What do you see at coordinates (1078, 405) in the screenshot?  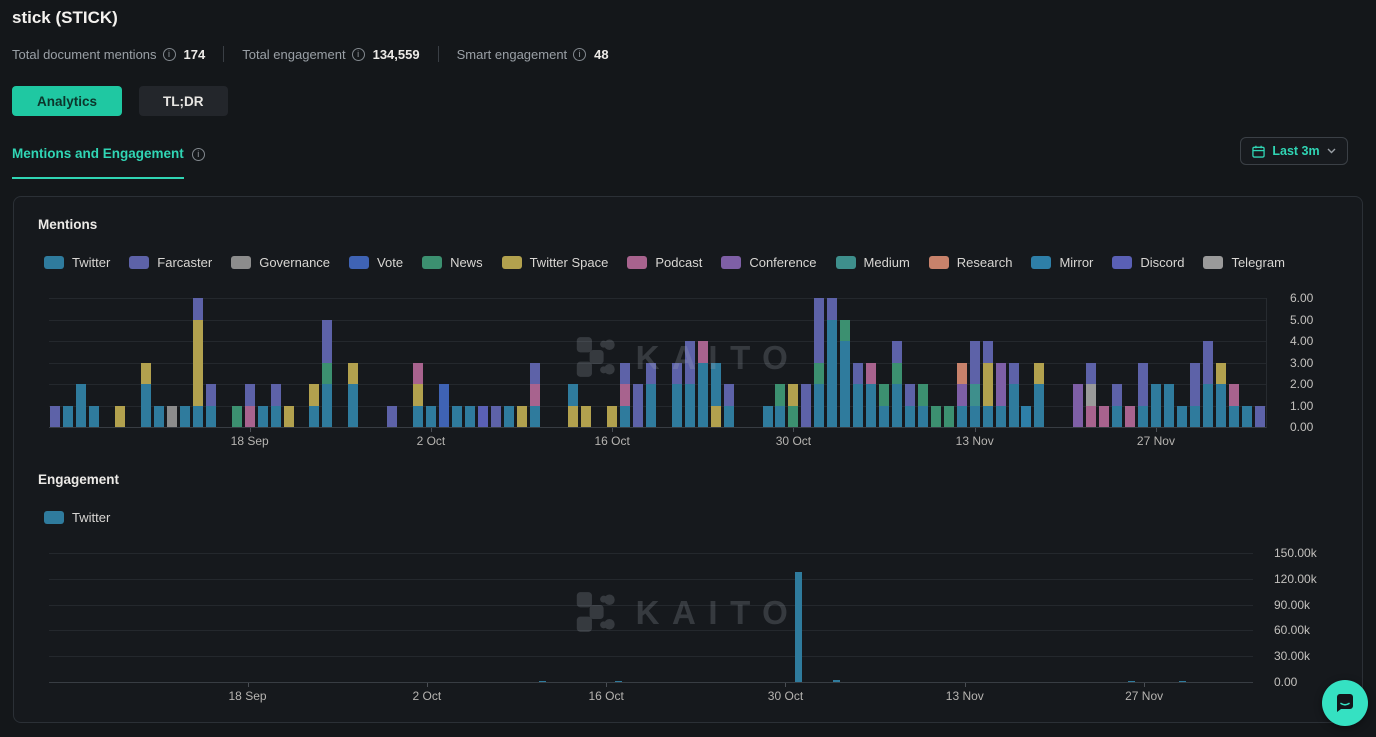 I see `bar-segment-conference` at bounding box center [1078, 405].